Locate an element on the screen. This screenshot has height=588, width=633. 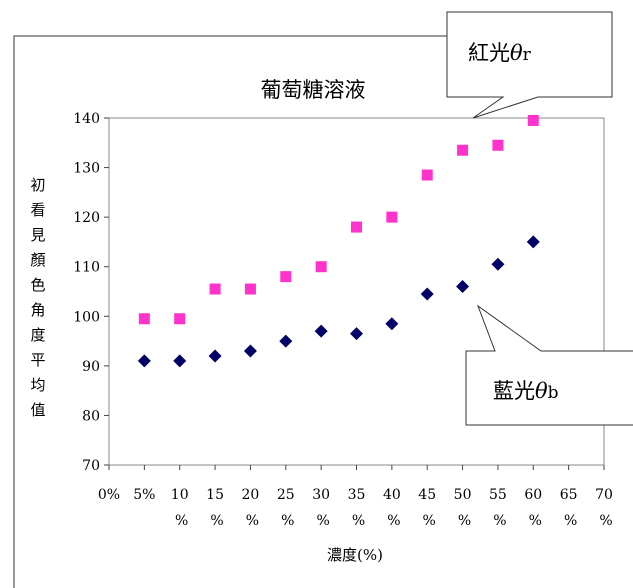
x-tick-label: 0% is located at coordinates (109, 495).